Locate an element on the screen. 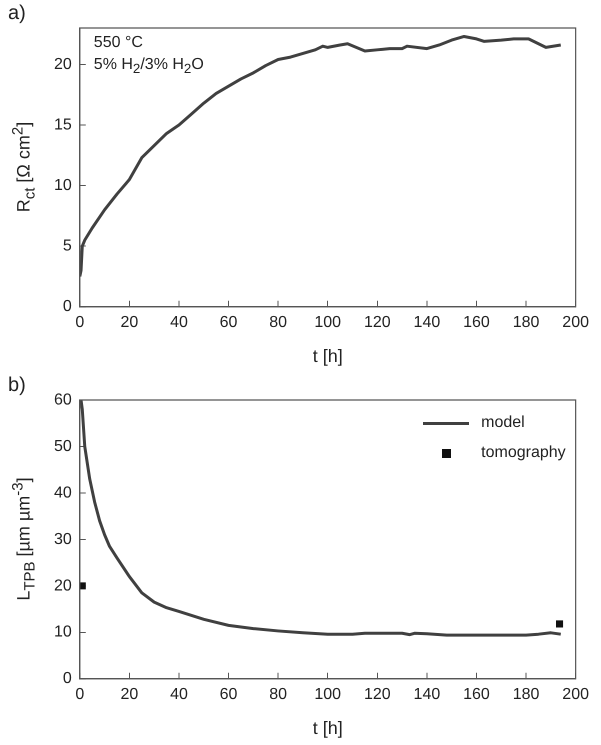 The width and height of the screenshot is (601, 745). y-tick-label: 60 is located at coordinates (63, 399).